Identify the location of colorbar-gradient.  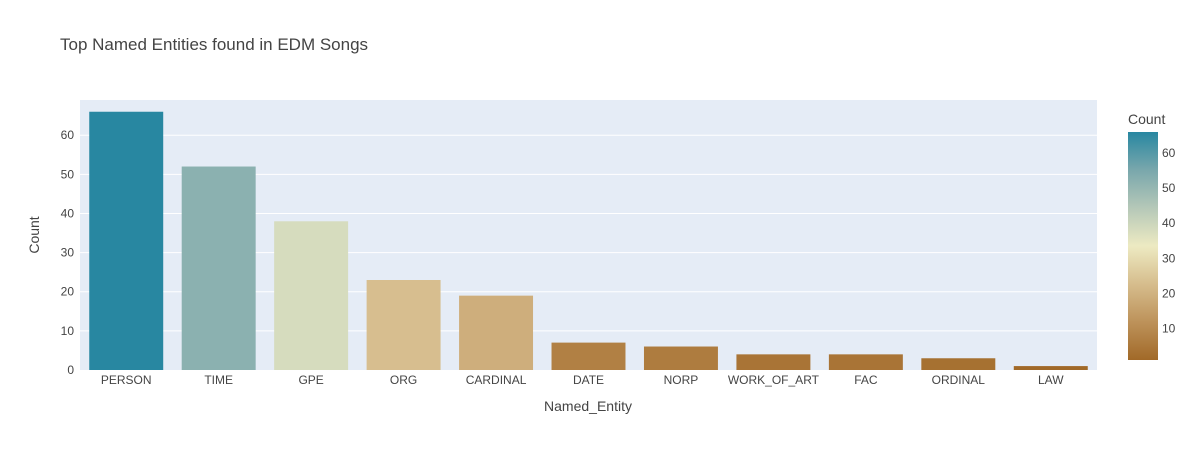
(1143, 246).